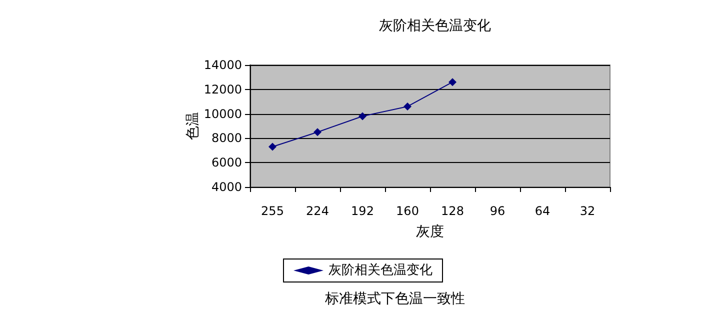  Describe the element at coordinates (498, 211) in the screenshot. I see `x-tick-label: 96` at that location.